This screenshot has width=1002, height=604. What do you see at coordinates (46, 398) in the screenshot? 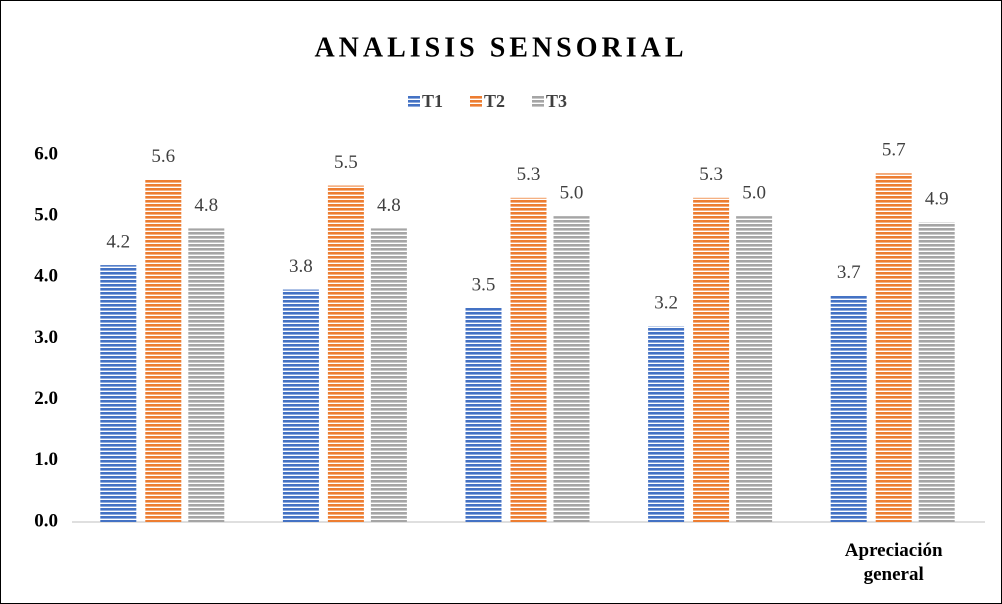
I see `y-tick-label: 2.0` at bounding box center [46, 398].